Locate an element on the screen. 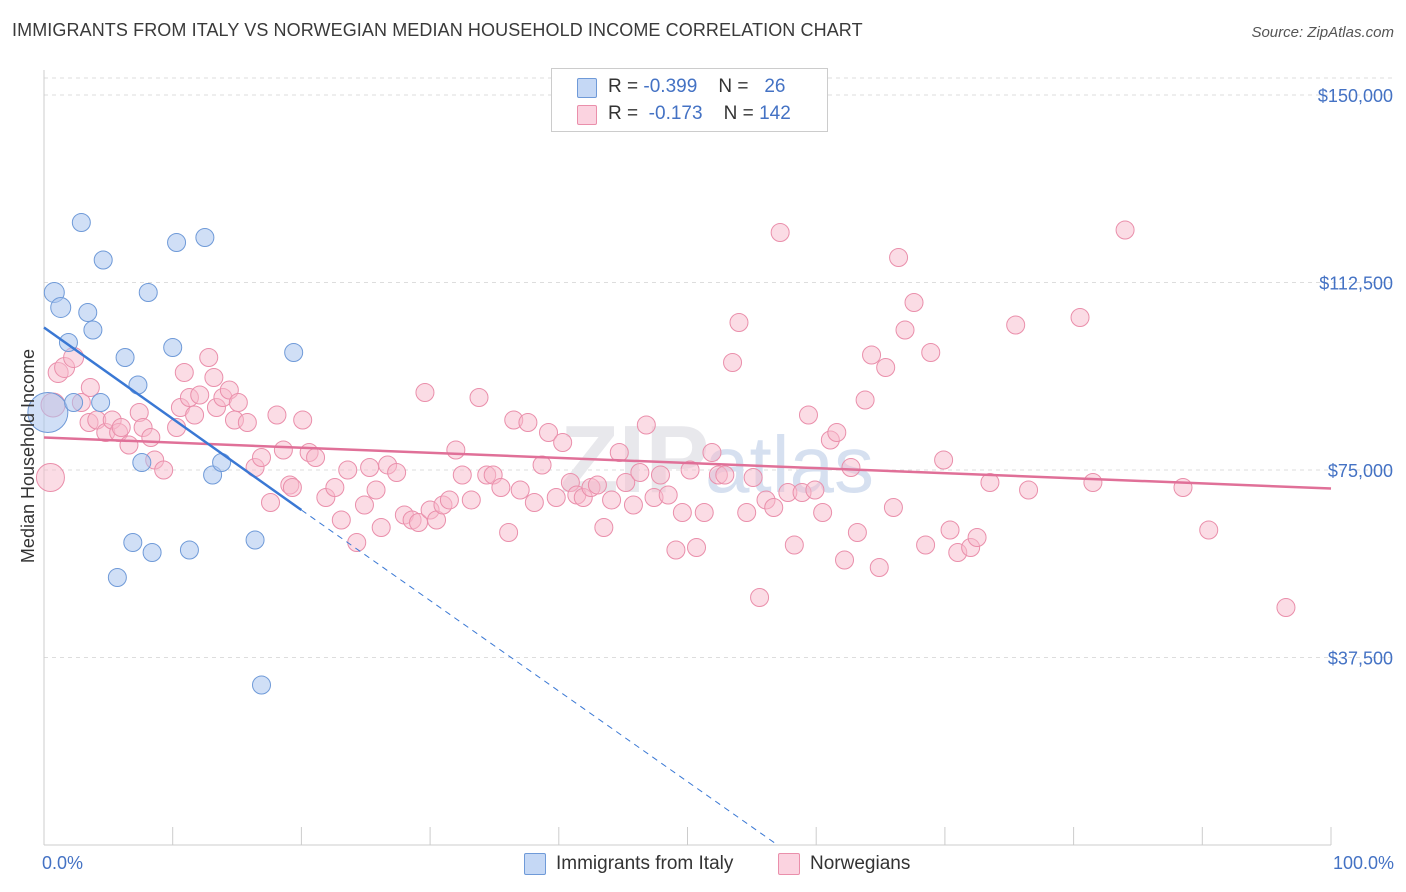  x-tick-label-max: 100.0% is located at coordinates (1363, 863).